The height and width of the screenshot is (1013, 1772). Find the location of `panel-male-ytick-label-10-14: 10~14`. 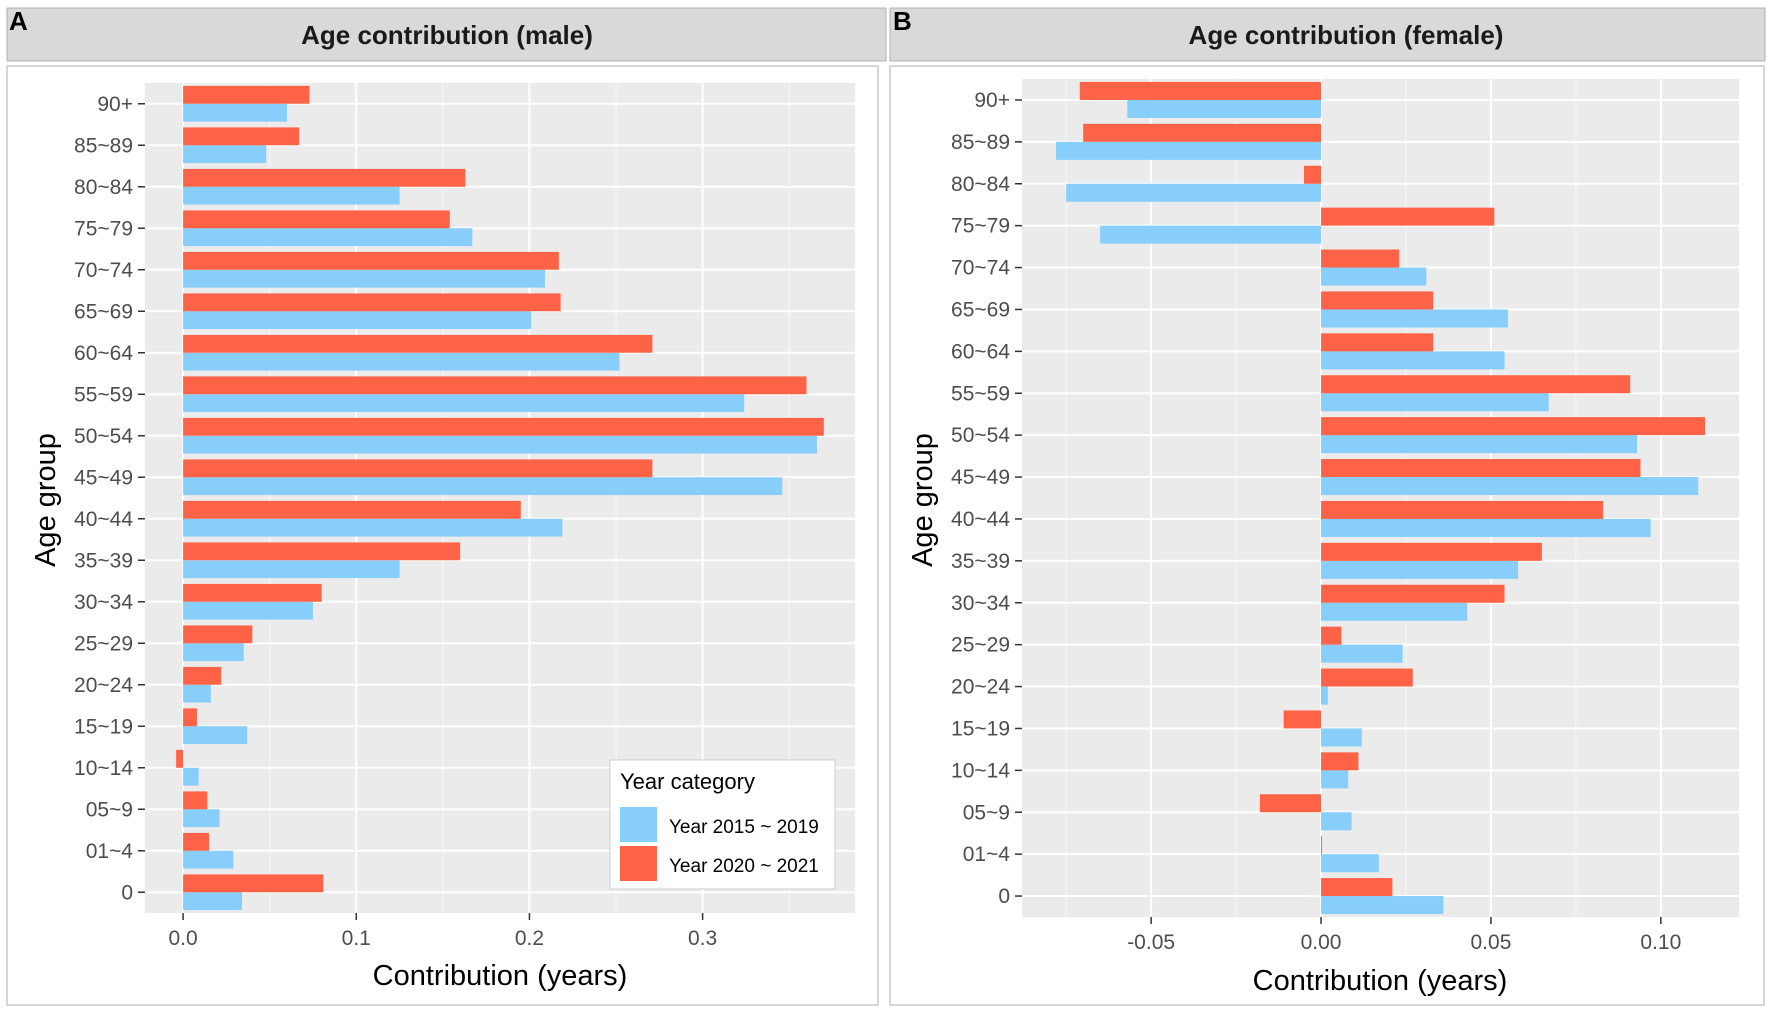

panel-male-ytick-label-10-14: 10~14 is located at coordinates (103, 768).